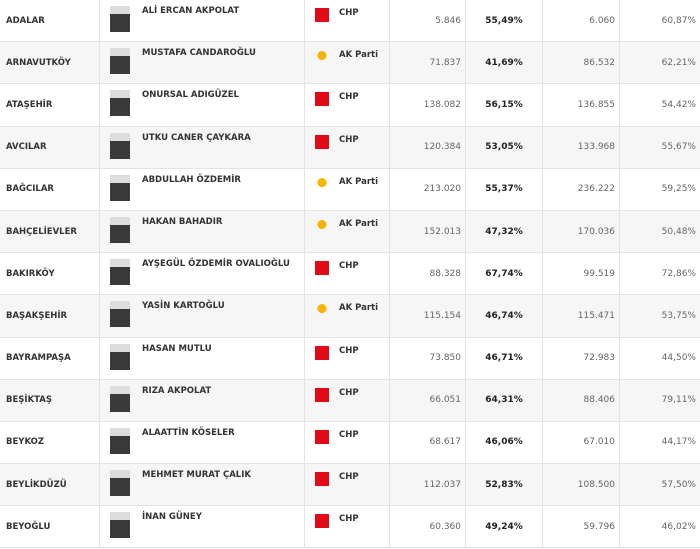  I want to click on candidate-cell: HASAN MUTLU, so click(202, 358).